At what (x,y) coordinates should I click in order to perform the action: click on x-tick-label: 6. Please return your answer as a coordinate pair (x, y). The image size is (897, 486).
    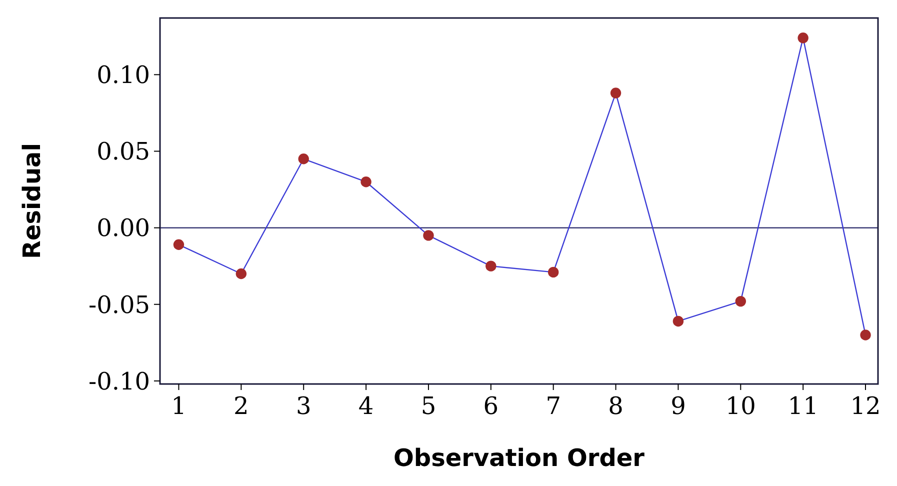
    Looking at the image, I should click on (491, 406).